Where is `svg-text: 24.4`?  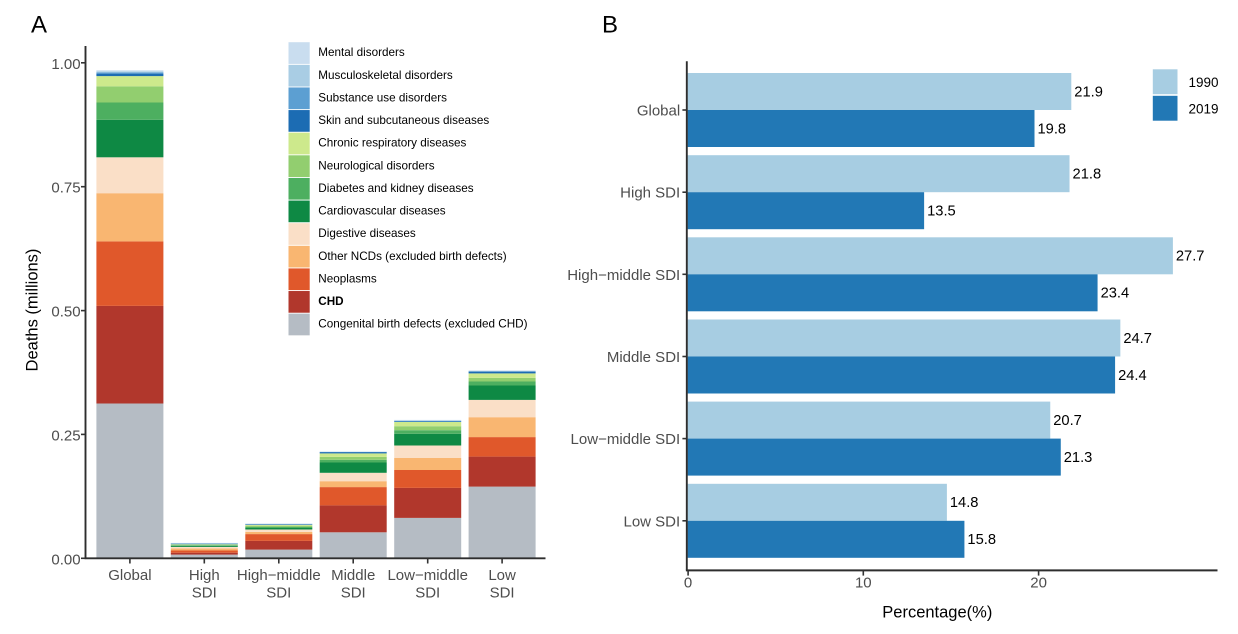
svg-text: 24.4 is located at coordinates (1132, 376).